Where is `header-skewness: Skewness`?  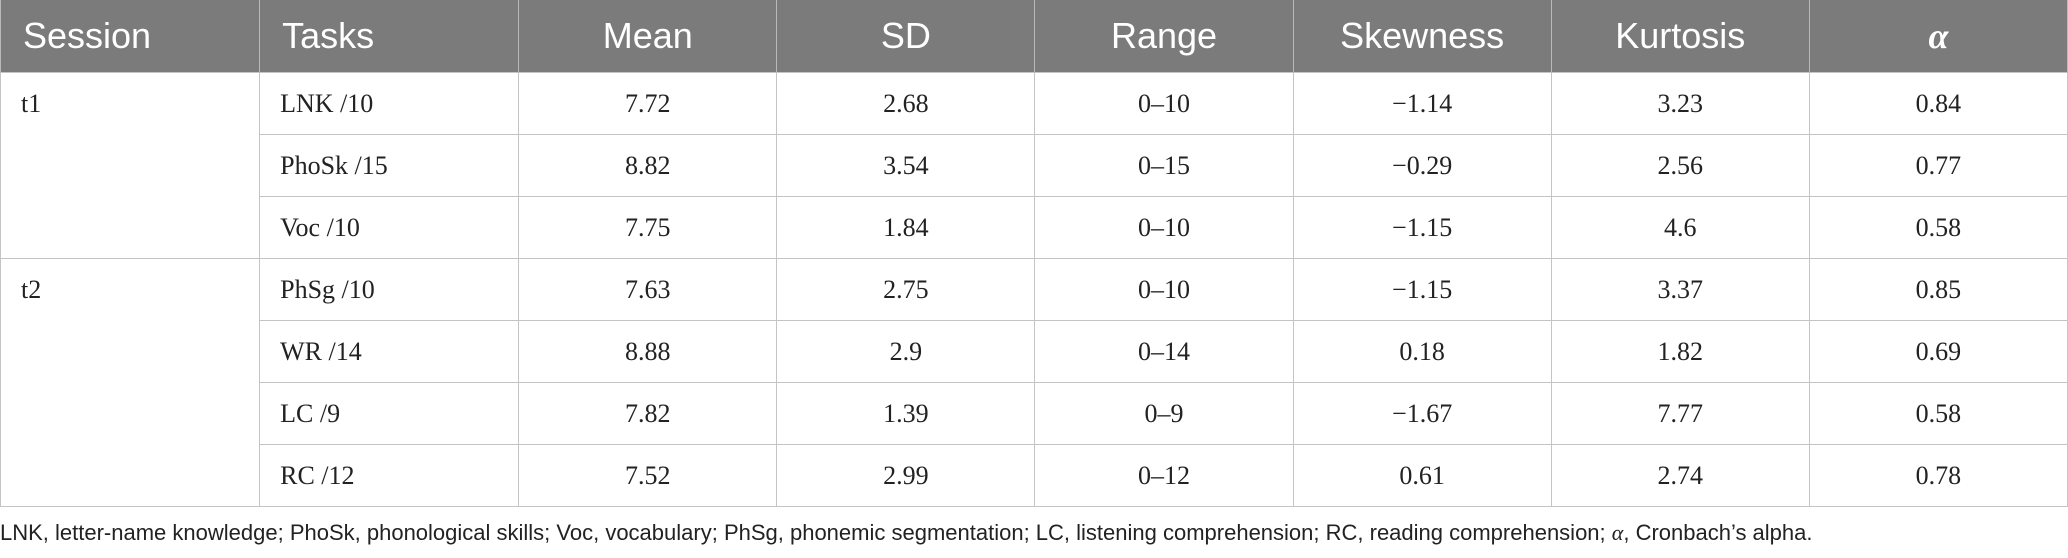 header-skewness: Skewness is located at coordinates (1422, 36).